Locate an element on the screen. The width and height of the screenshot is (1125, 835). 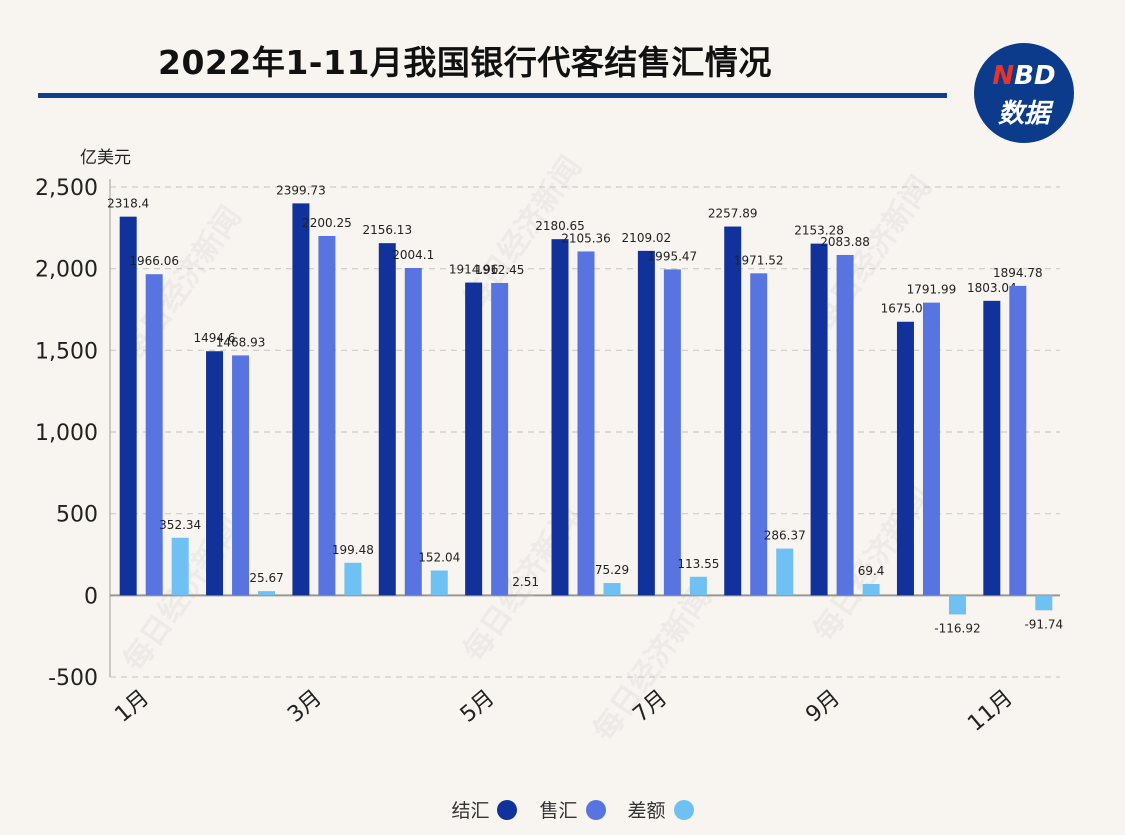
x-tick-label: 11月 is located at coordinates (990, 710).